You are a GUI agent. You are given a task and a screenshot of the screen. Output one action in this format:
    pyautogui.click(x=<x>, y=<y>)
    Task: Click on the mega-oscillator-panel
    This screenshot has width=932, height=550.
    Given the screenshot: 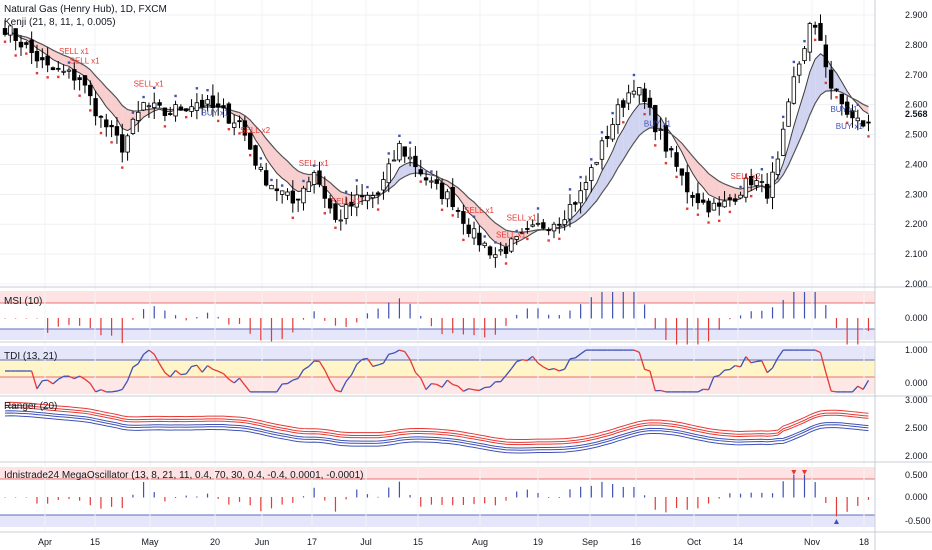 What is the action you would take?
    pyautogui.click(x=437, y=497)
    